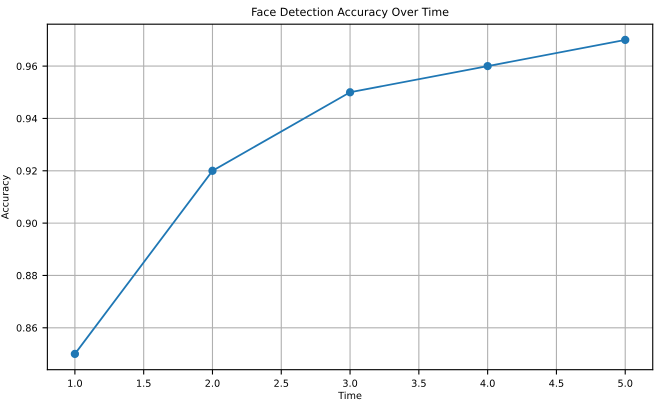 This screenshot has width=658, height=404. I want to click on x-tick-label: 2.5, so click(281, 383).